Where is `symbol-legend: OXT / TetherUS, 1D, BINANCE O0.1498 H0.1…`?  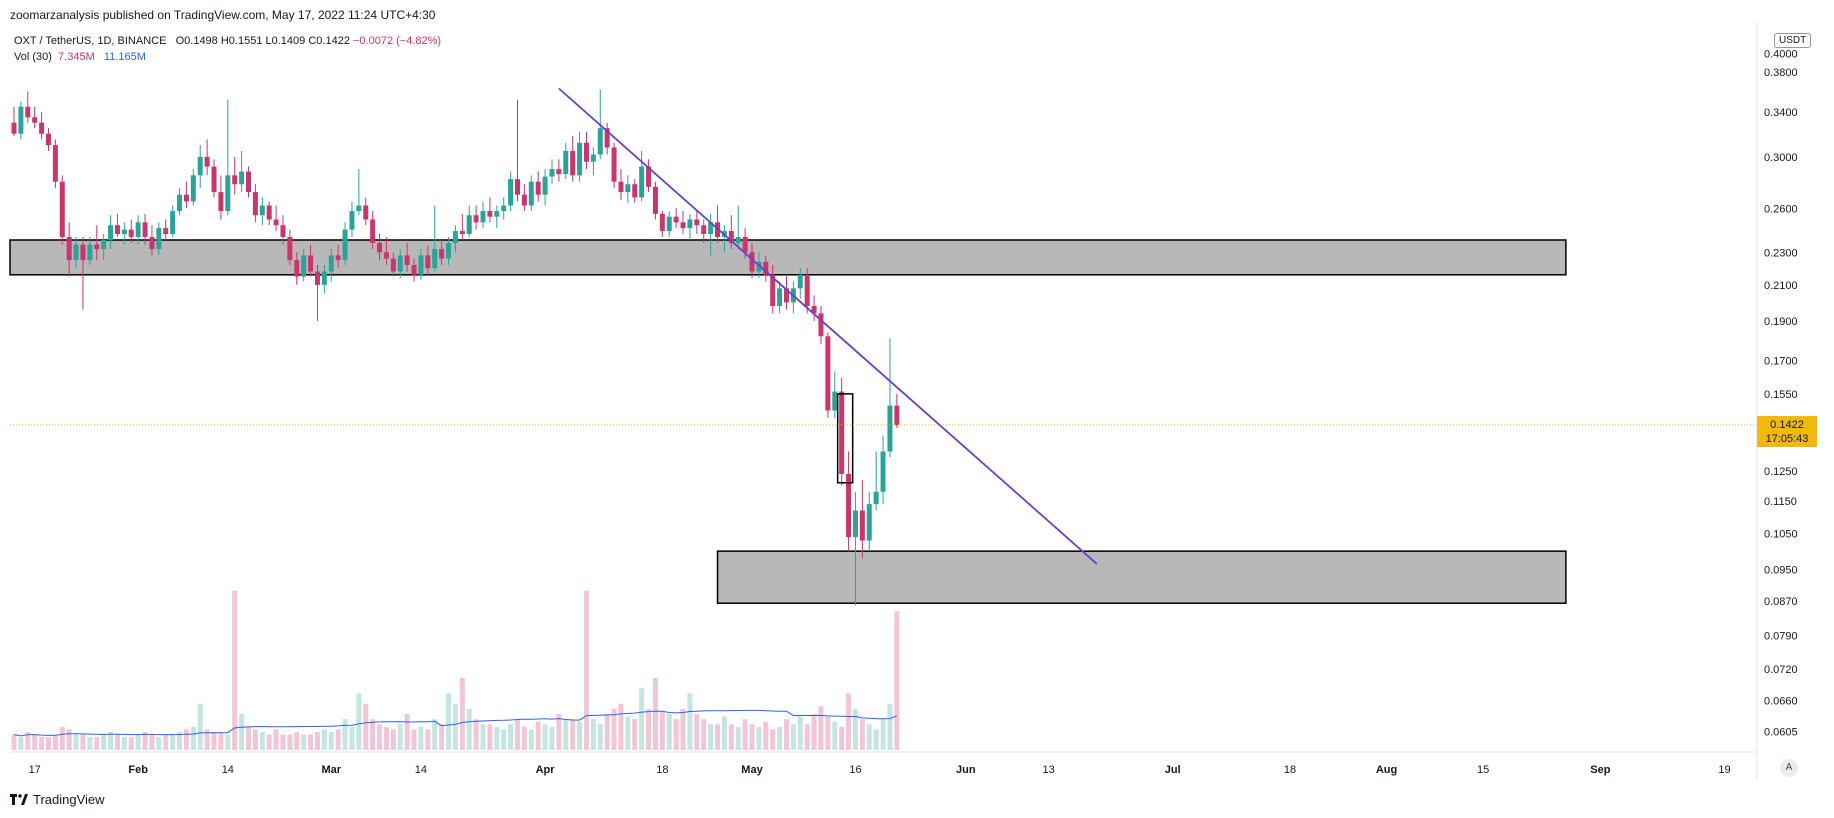
symbol-legend: OXT / TetherUS, 1D, BINANCE O0.1498 H0.1… is located at coordinates (229, 41).